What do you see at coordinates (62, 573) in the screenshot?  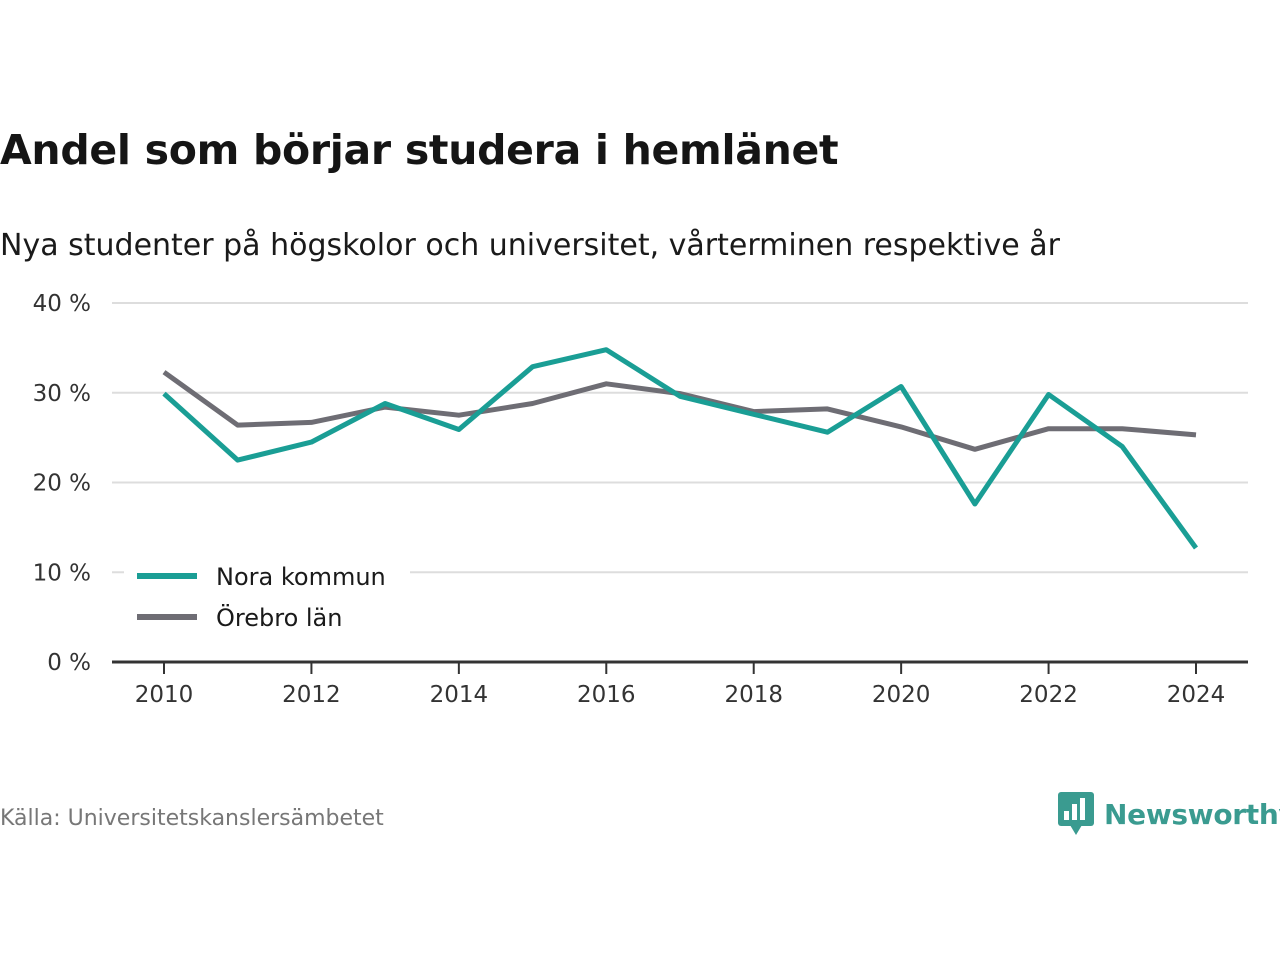 I see `y-tick-label: 10 %` at bounding box center [62, 573].